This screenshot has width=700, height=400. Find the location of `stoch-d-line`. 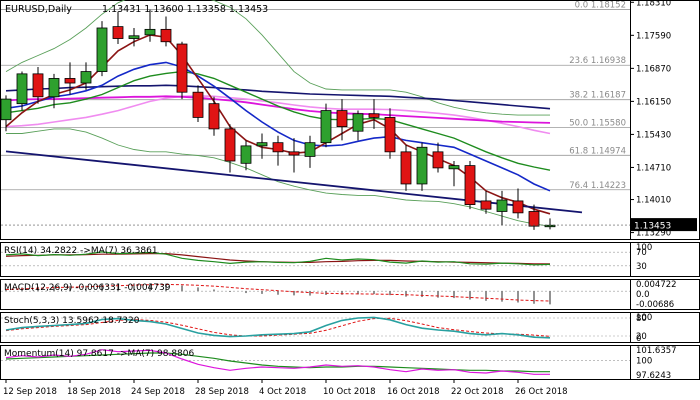

stoch-d-line is located at coordinates (278, 327).